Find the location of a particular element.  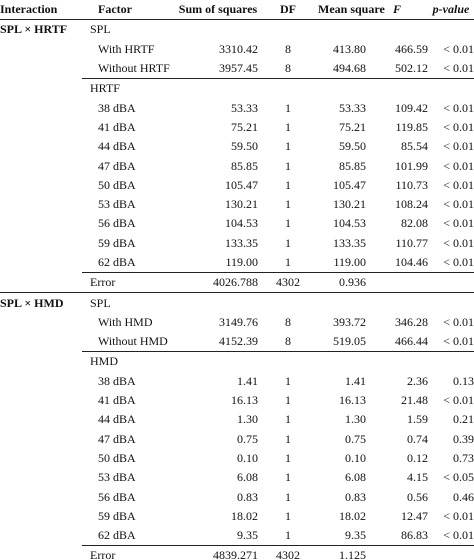

cell: 85.85 is located at coordinates (352, 165).